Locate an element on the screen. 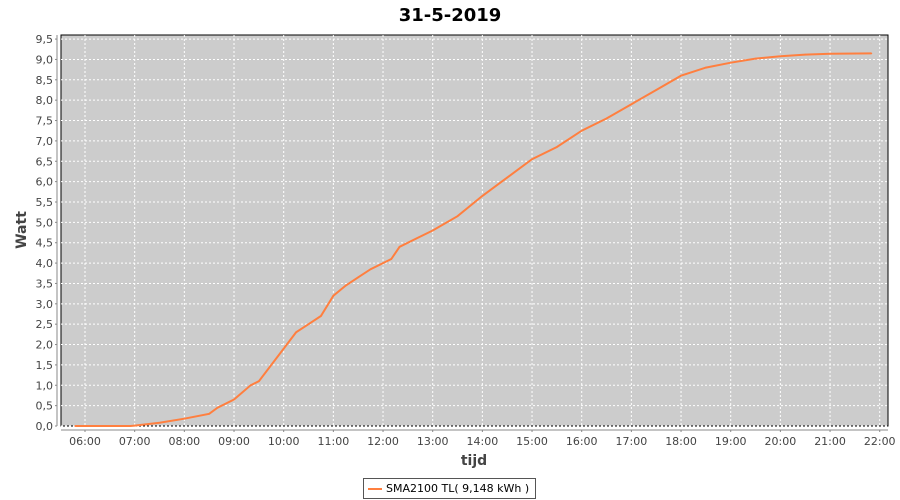 This screenshot has width=900, height=500. y-tick-label: 8,0 is located at coordinates (45, 100).